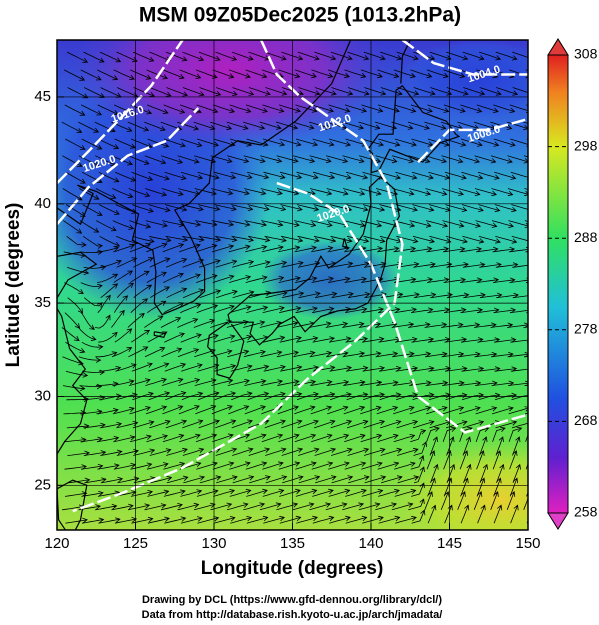 Image resolution: width=599 pixels, height=625 pixels. I want to click on isobar, so click(120, 112).